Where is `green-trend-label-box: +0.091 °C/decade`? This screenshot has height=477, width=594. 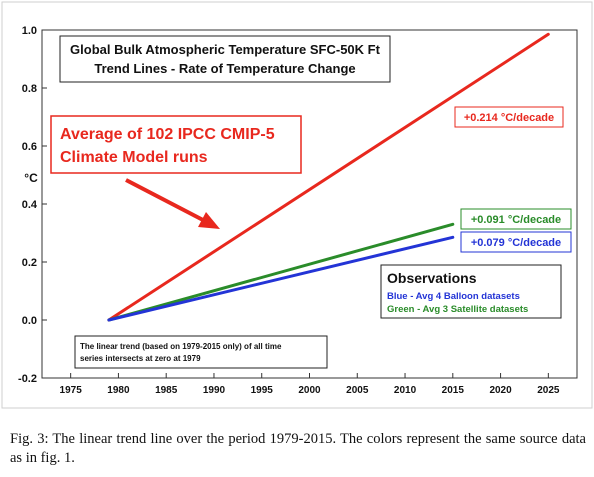
green-trend-label-box: +0.091 °C/decade is located at coordinates (516, 219).